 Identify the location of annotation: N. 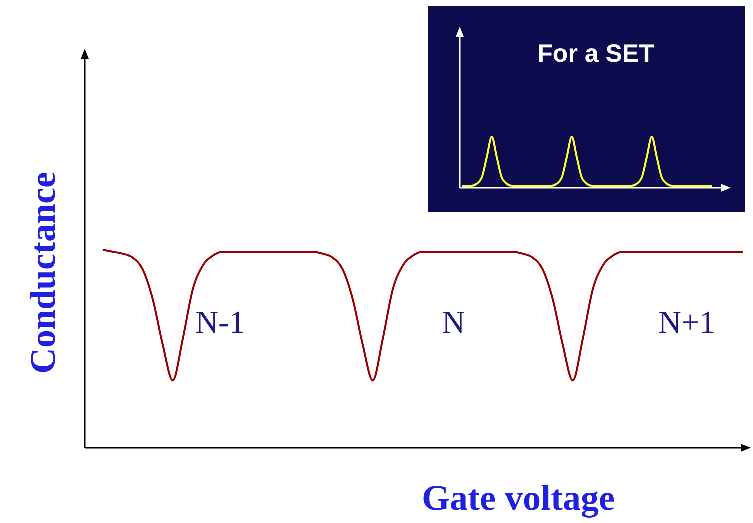
(454, 322).